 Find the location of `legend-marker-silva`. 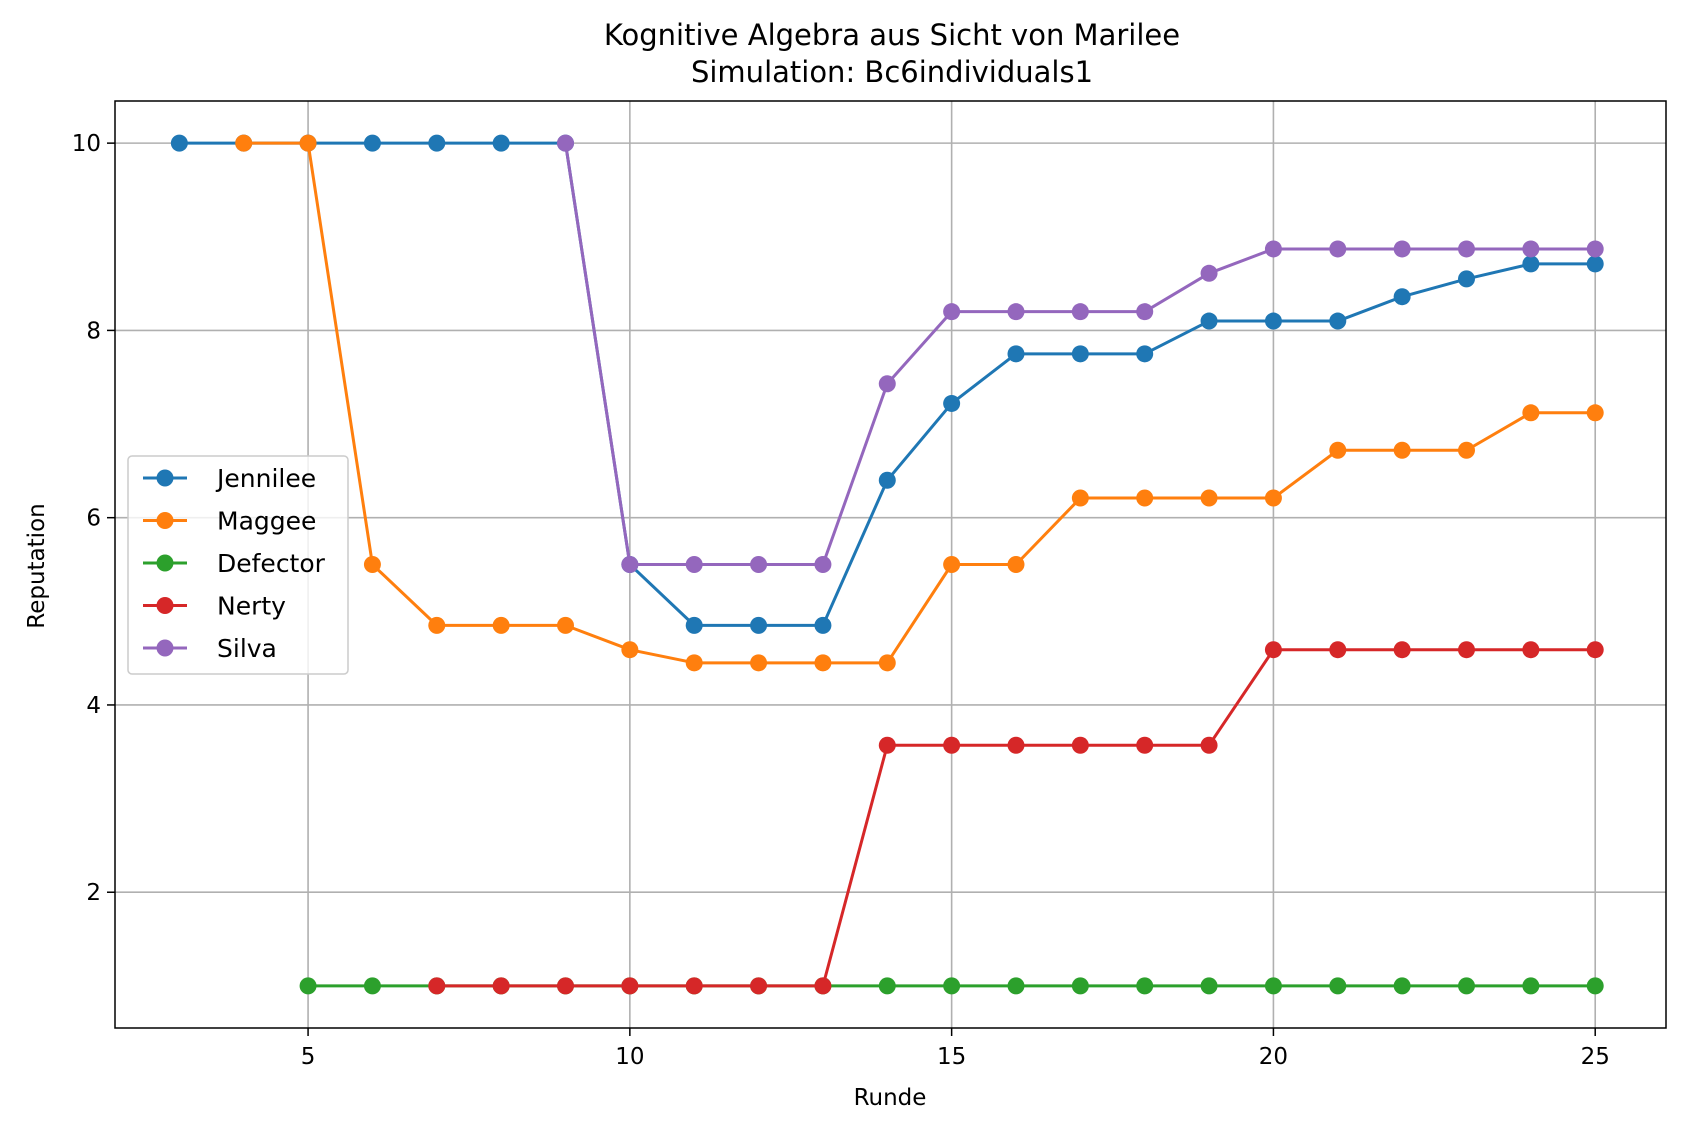

legend-marker-silva is located at coordinates (165, 648).